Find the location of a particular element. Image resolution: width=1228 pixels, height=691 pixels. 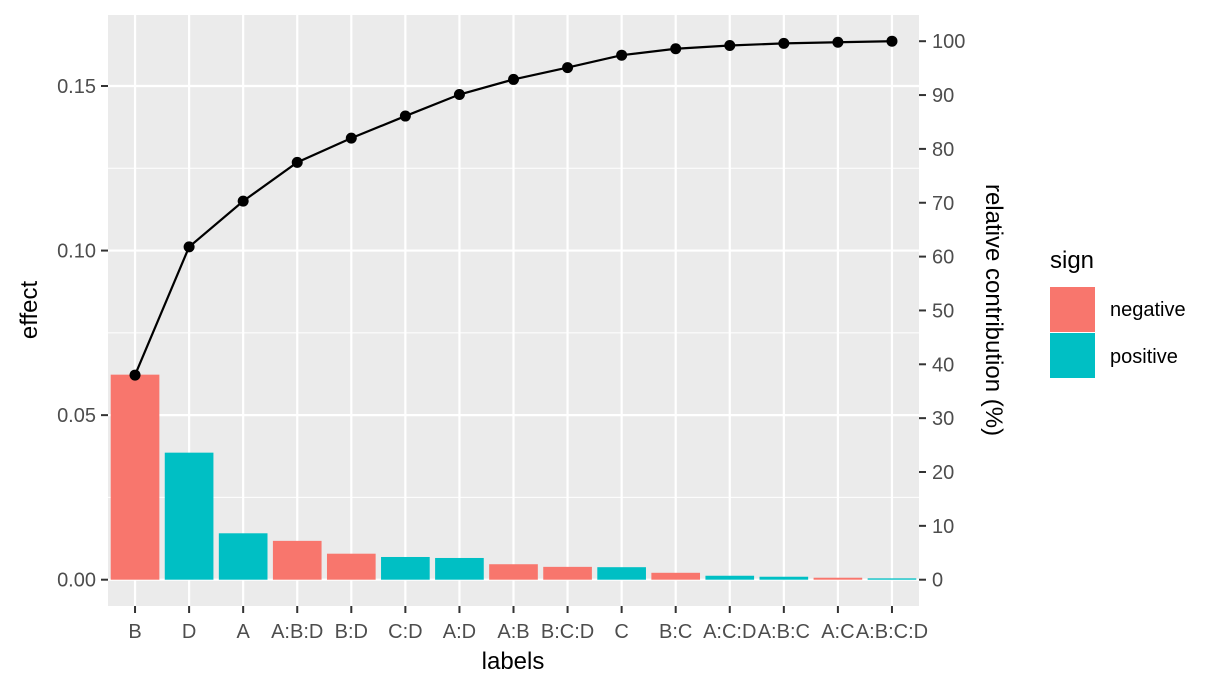

y2-tick-label: 40 is located at coordinates (943, 365).